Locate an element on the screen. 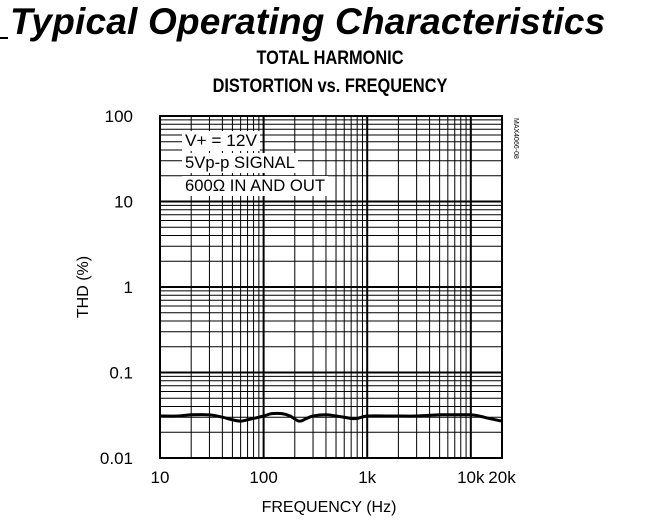 The height and width of the screenshot is (528, 662). y-tick-label: 0.1 is located at coordinates (121, 373).